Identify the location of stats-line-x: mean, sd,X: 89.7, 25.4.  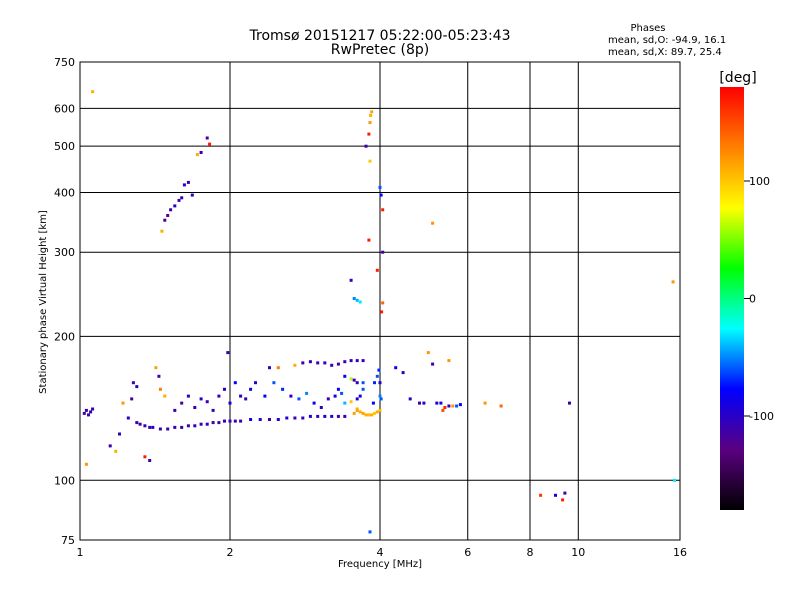
(665, 52).